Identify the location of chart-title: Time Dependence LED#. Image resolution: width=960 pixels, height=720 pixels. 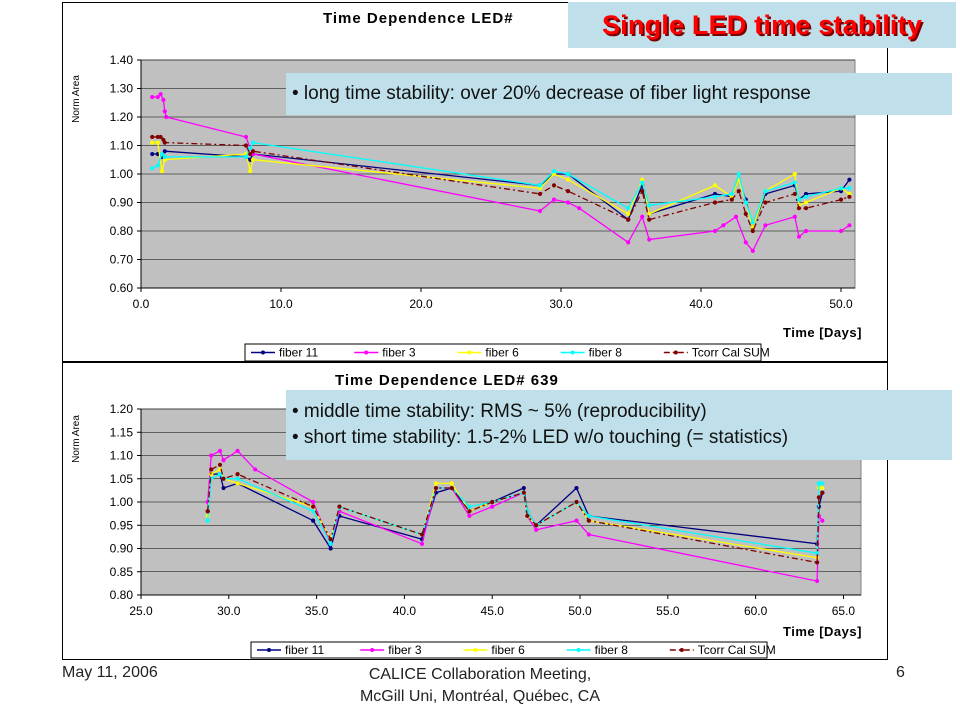
(418, 18).